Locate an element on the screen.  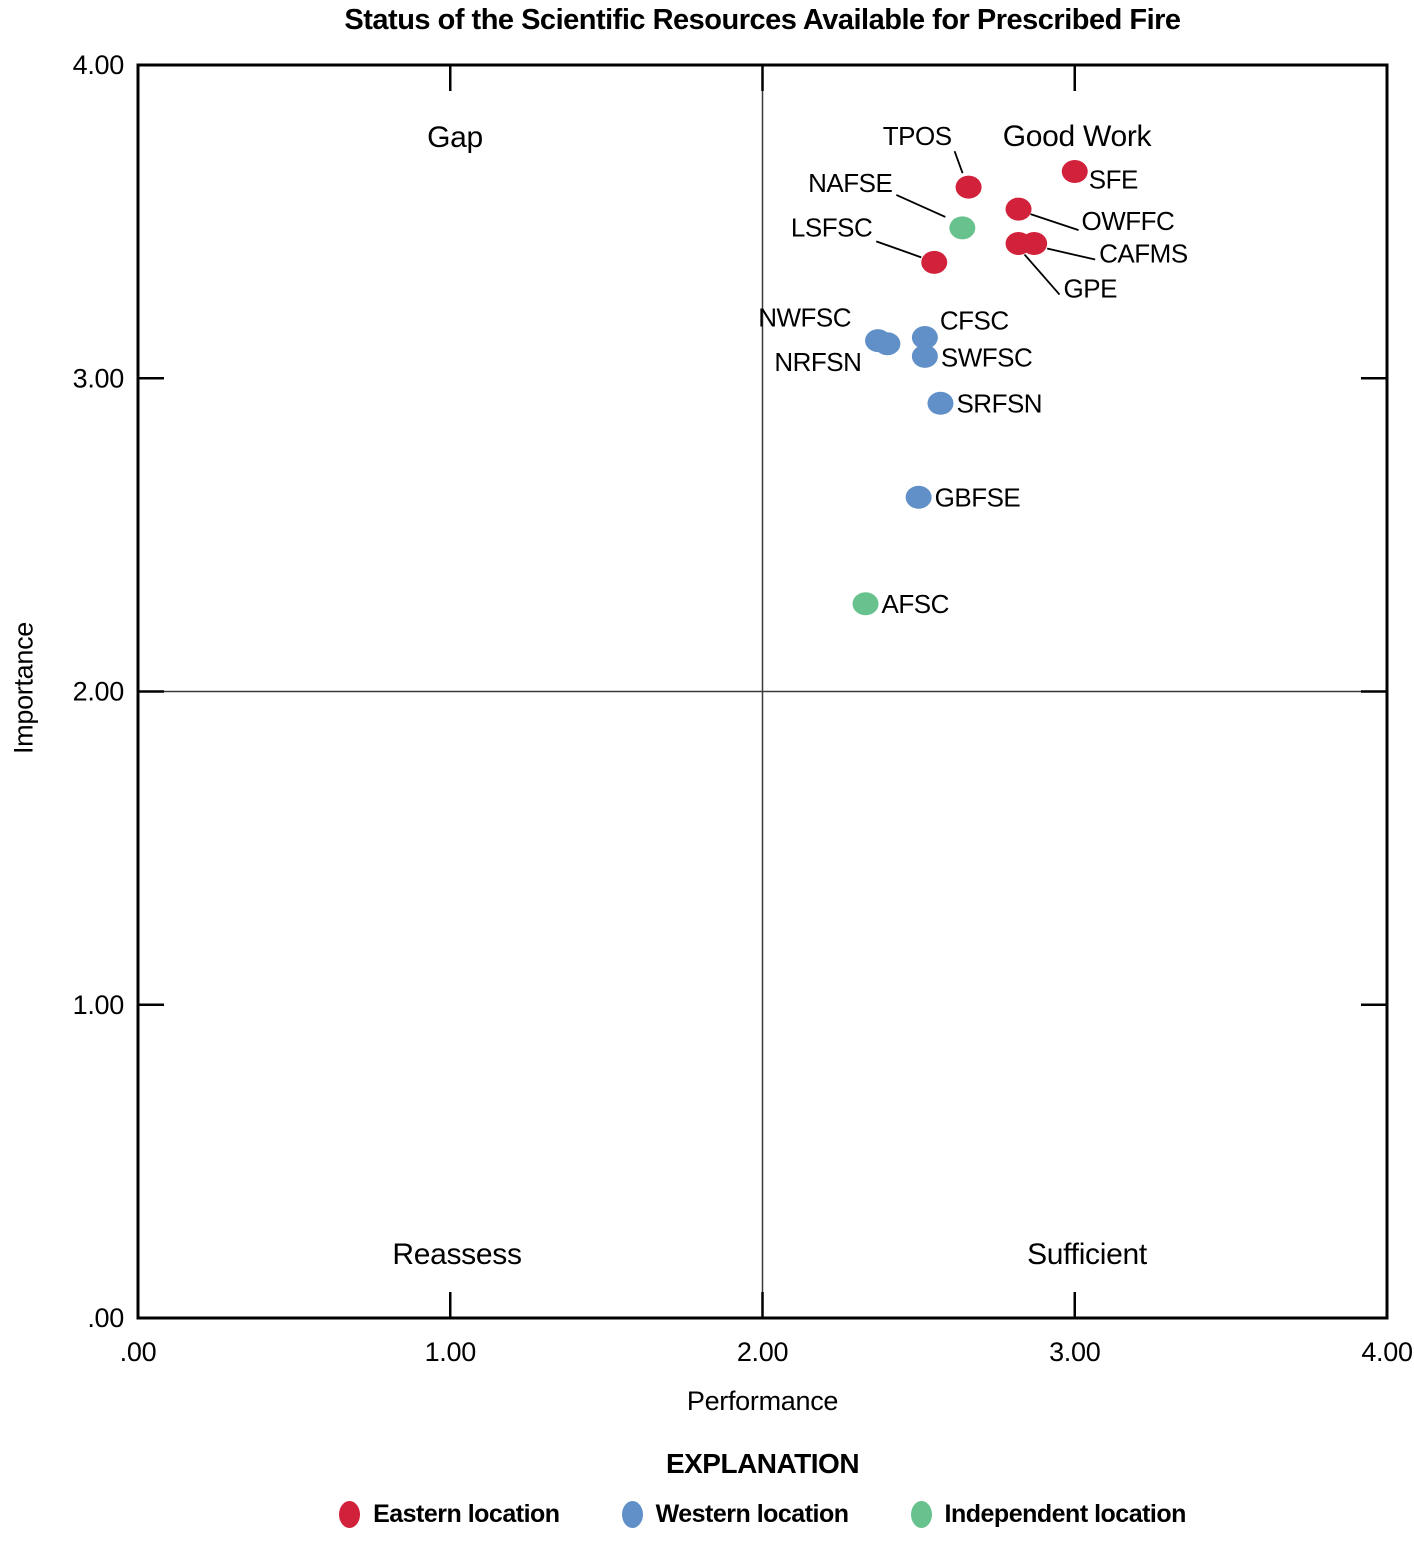
quadrant-label-reassess: Reassess is located at coordinates (457, 1254).